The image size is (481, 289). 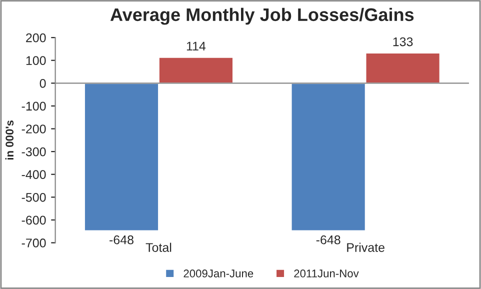 I want to click on y-tick-label: -700, so click(x=34, y=243).